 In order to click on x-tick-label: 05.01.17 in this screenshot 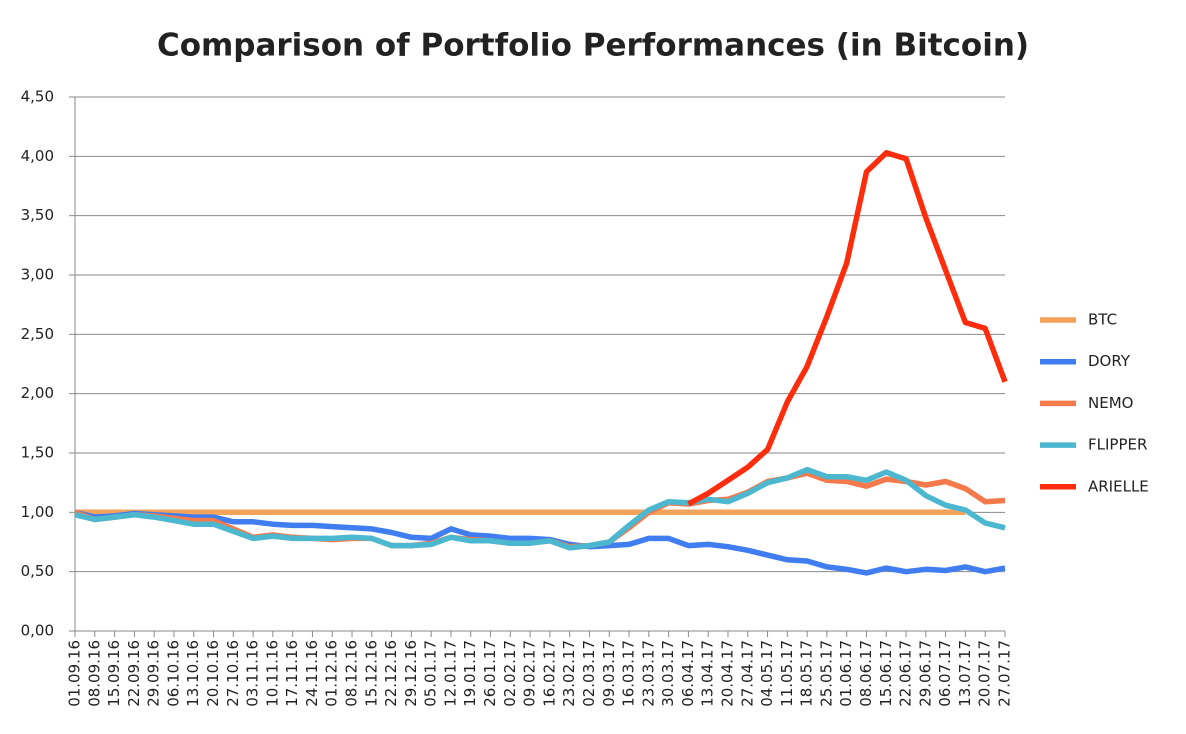, I will do `click(431, 673)`.